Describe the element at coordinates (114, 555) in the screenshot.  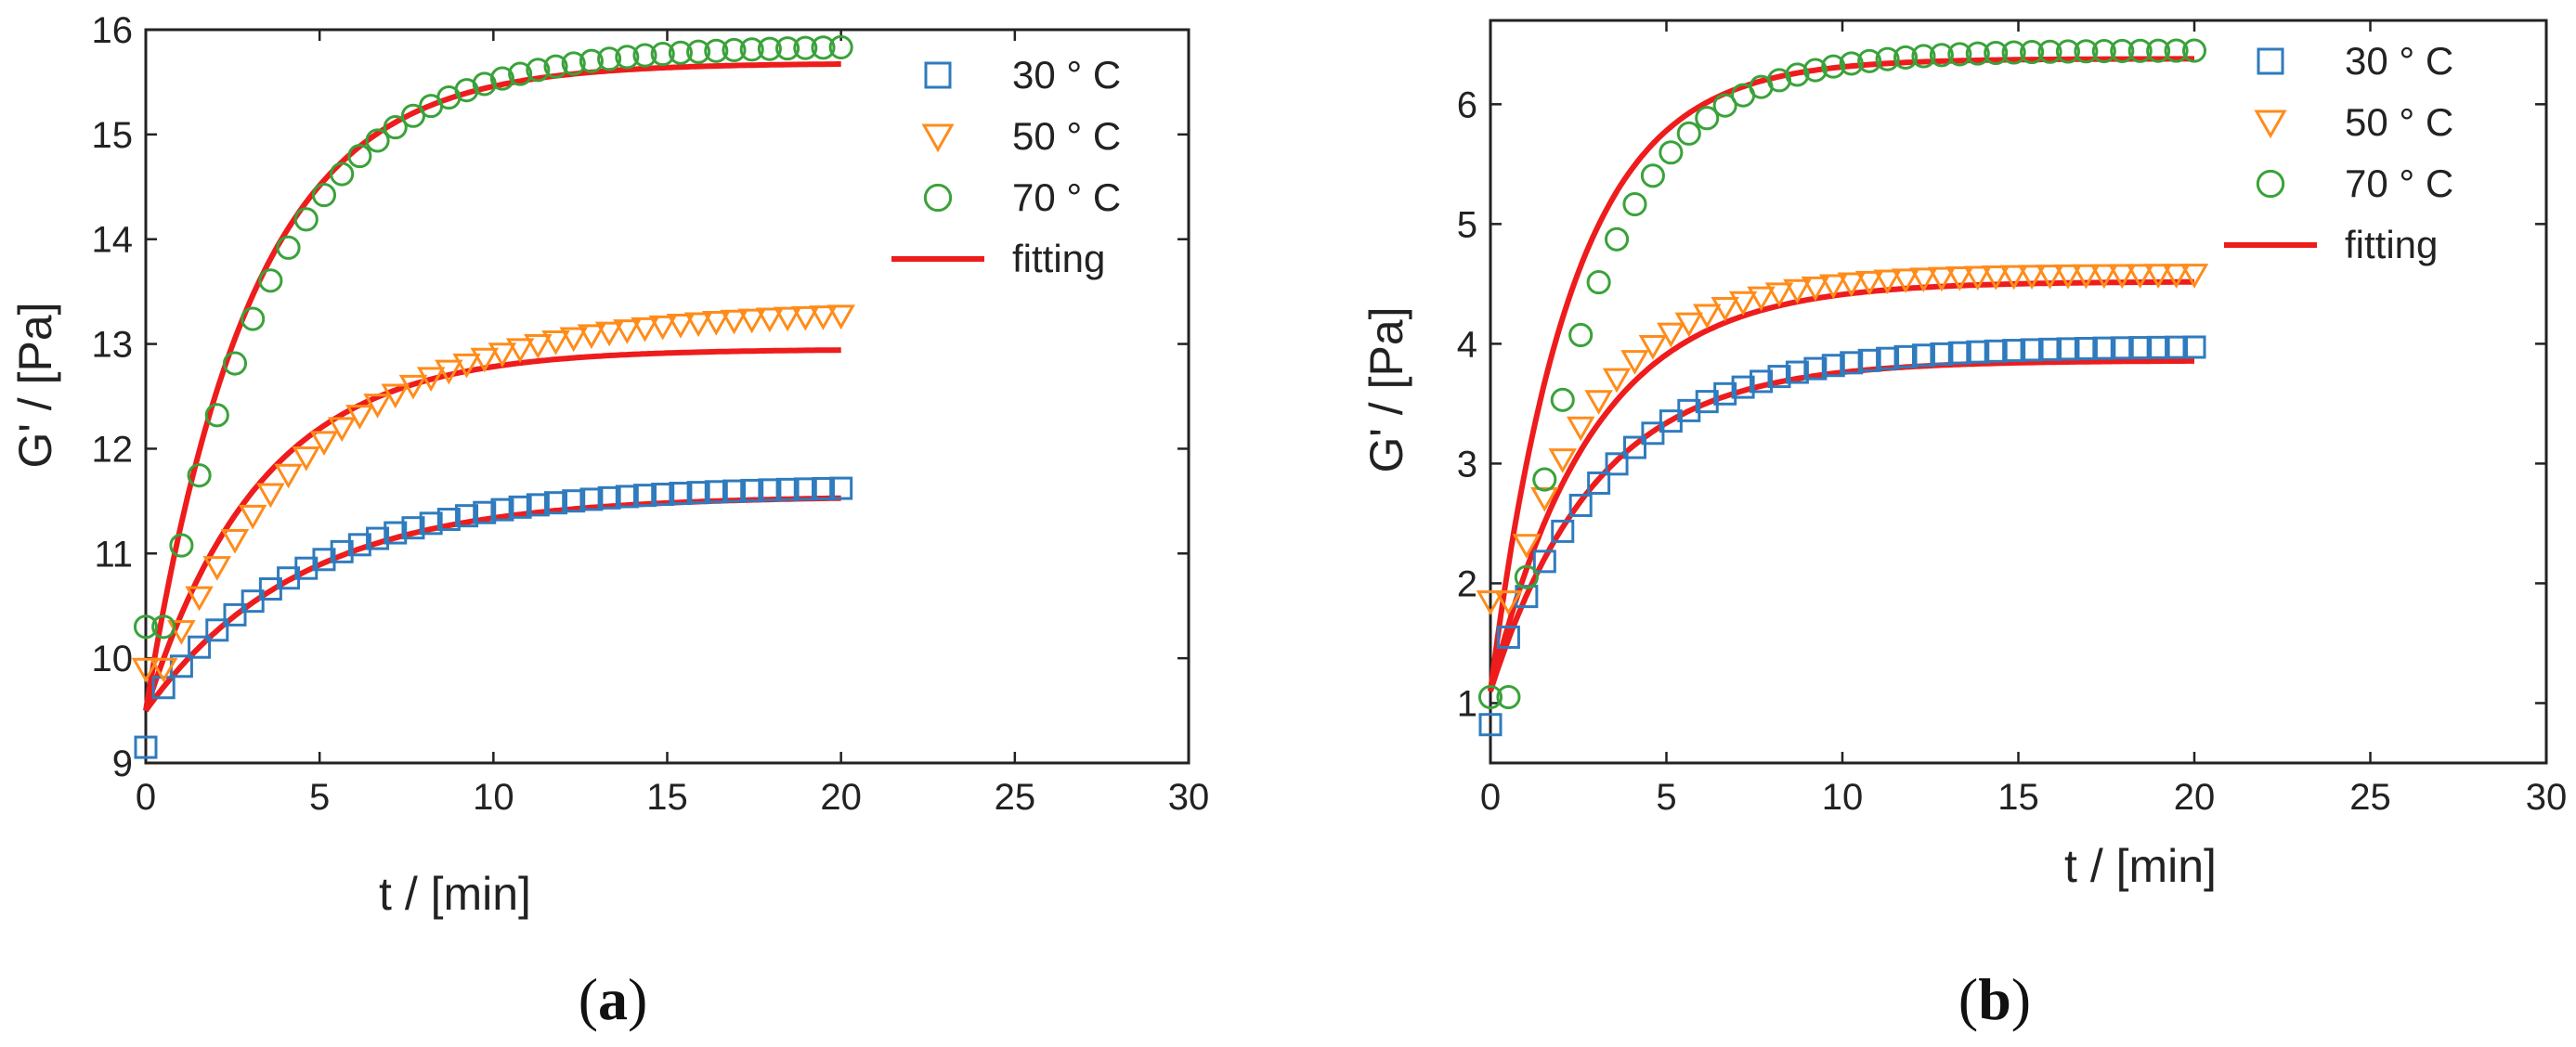
I see `y-tick-label: 11` at that location.